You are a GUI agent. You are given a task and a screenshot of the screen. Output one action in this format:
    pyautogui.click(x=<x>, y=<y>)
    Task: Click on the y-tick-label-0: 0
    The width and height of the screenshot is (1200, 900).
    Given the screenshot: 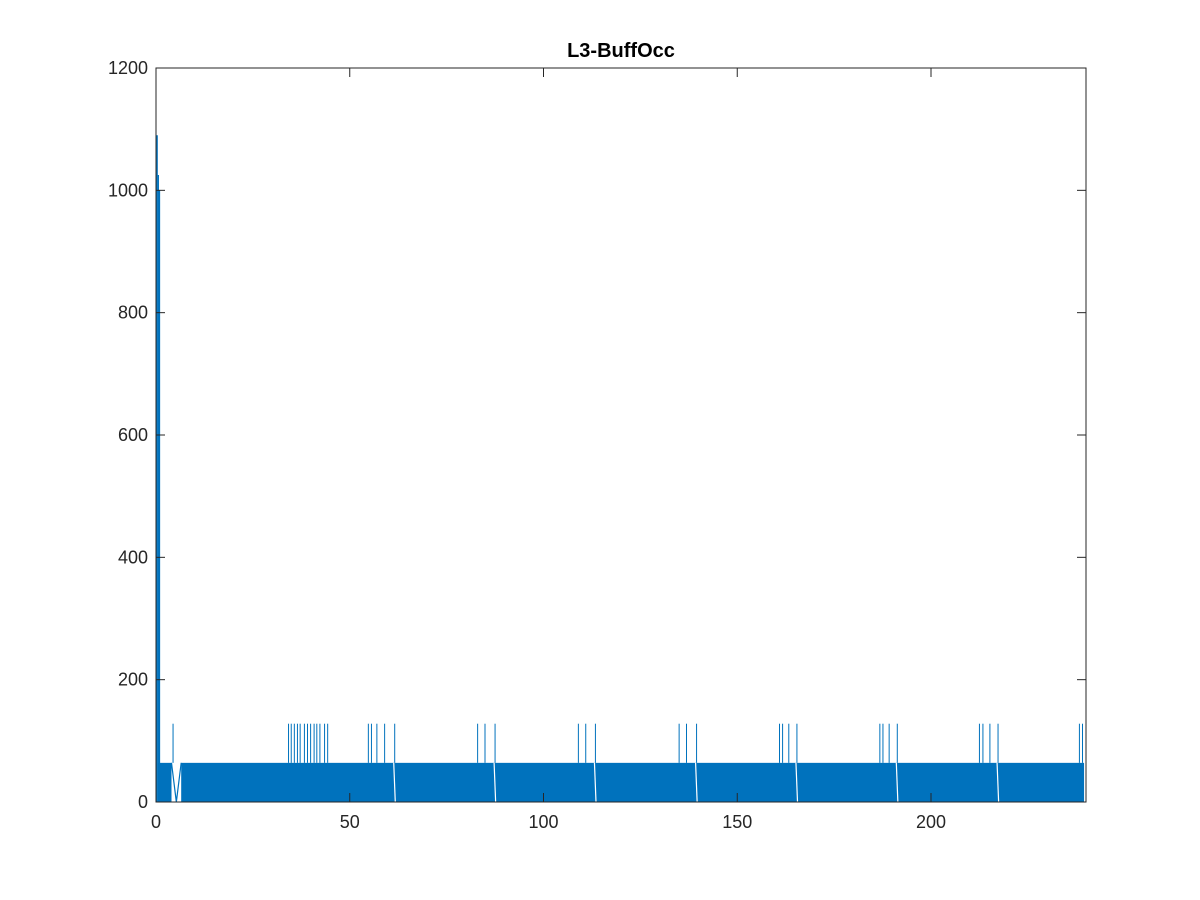 What is the action you would take?
    pyautogui.click(x=143, y=802)
    